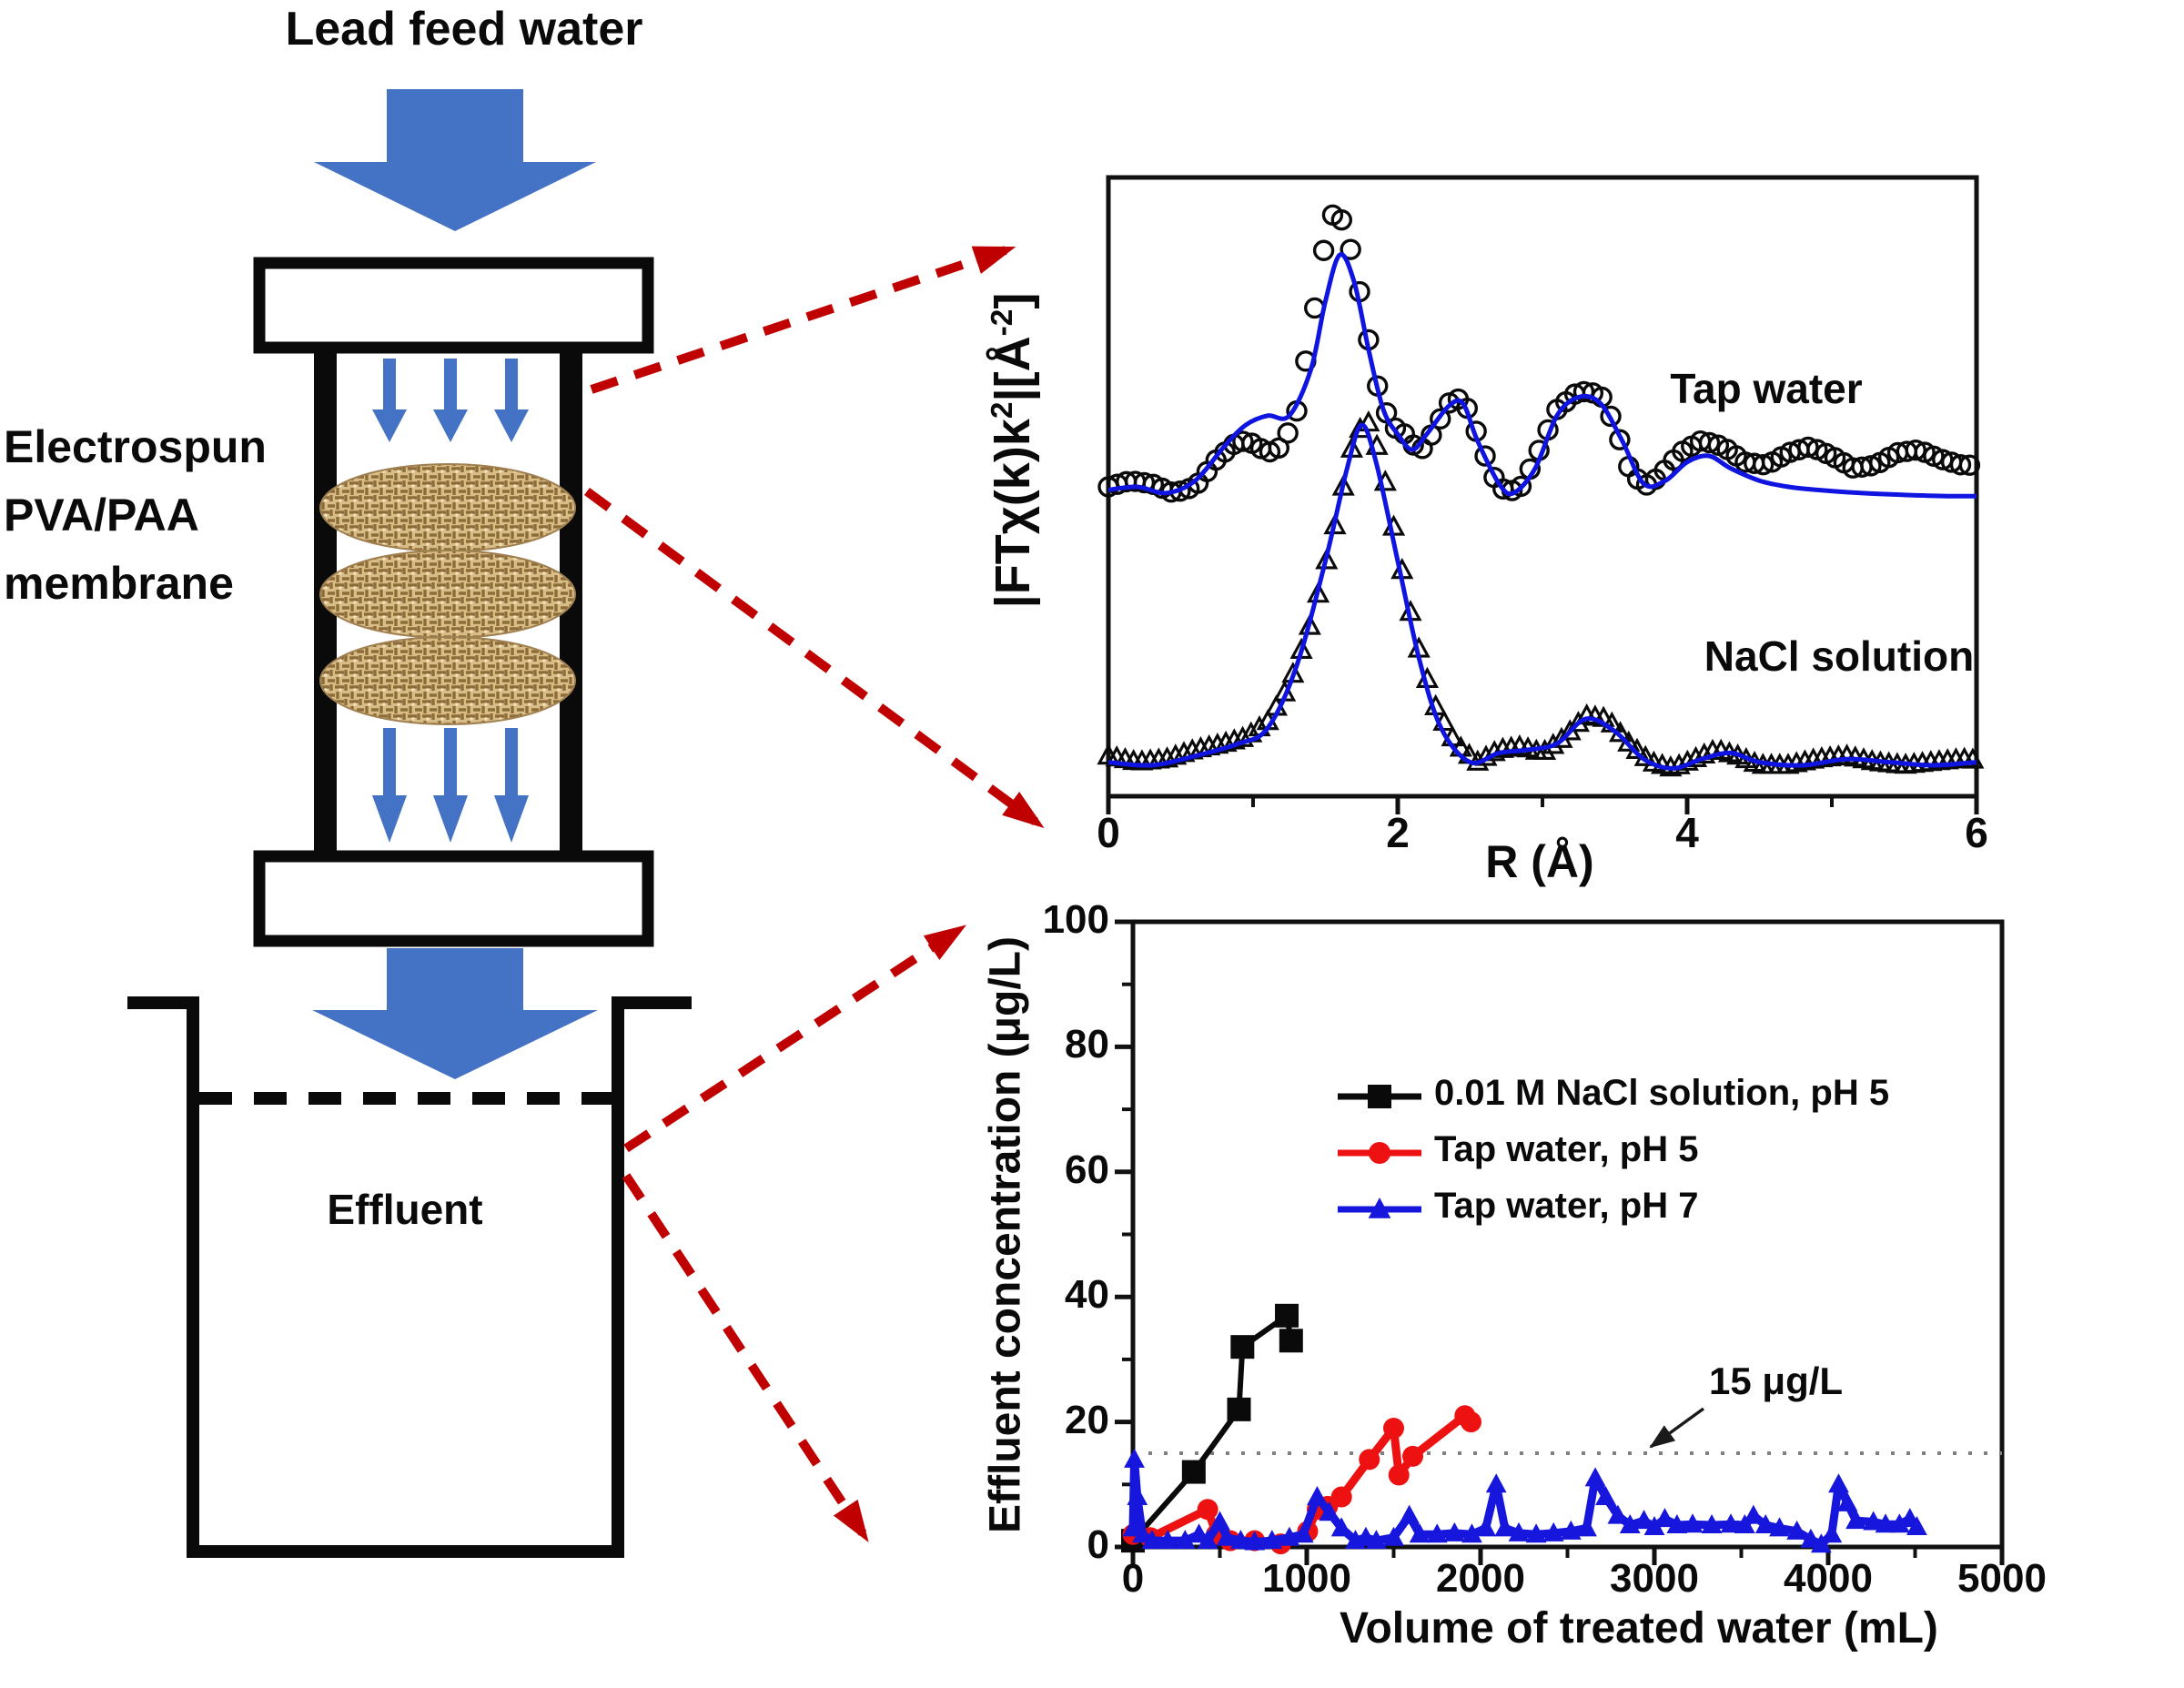 The height and width of the screenshot is (1688, 2184). Describe the element at coordinates (1829, 1578) in the screenshot. I see `breakthrough-x-tick-label: 4000` at that location.